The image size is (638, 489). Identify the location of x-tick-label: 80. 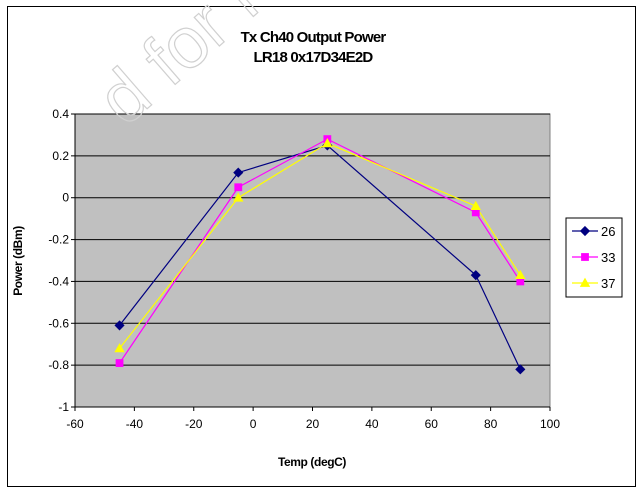
(491, 424).